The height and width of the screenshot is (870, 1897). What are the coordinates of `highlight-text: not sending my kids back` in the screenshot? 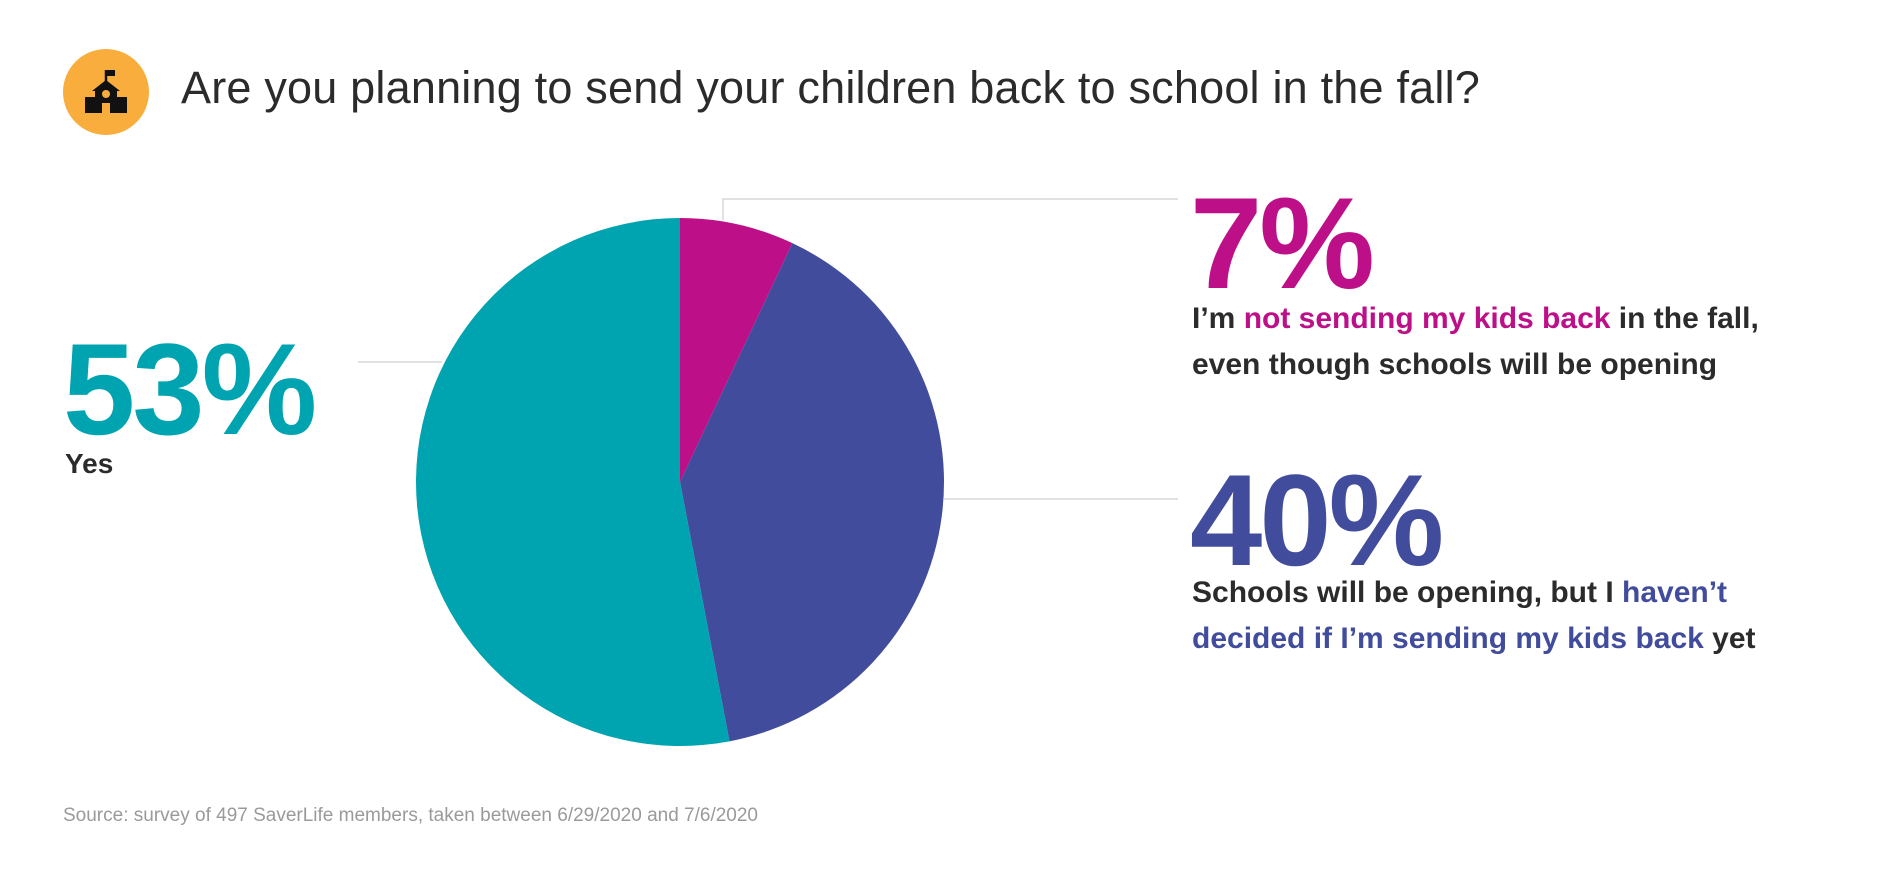 It's located at (1427, 318).